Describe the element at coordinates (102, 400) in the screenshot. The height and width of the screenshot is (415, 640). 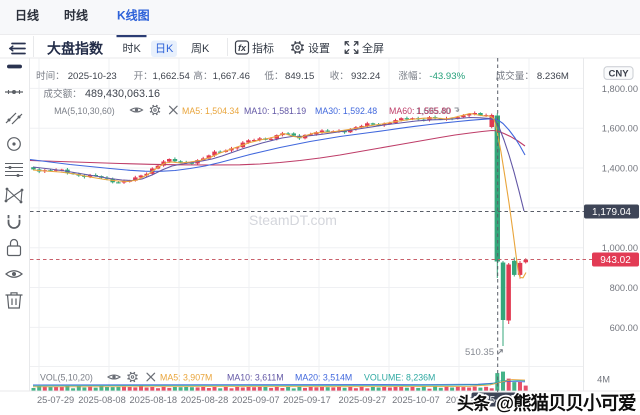
I see `svg-text: 2025-08-08` at that location.